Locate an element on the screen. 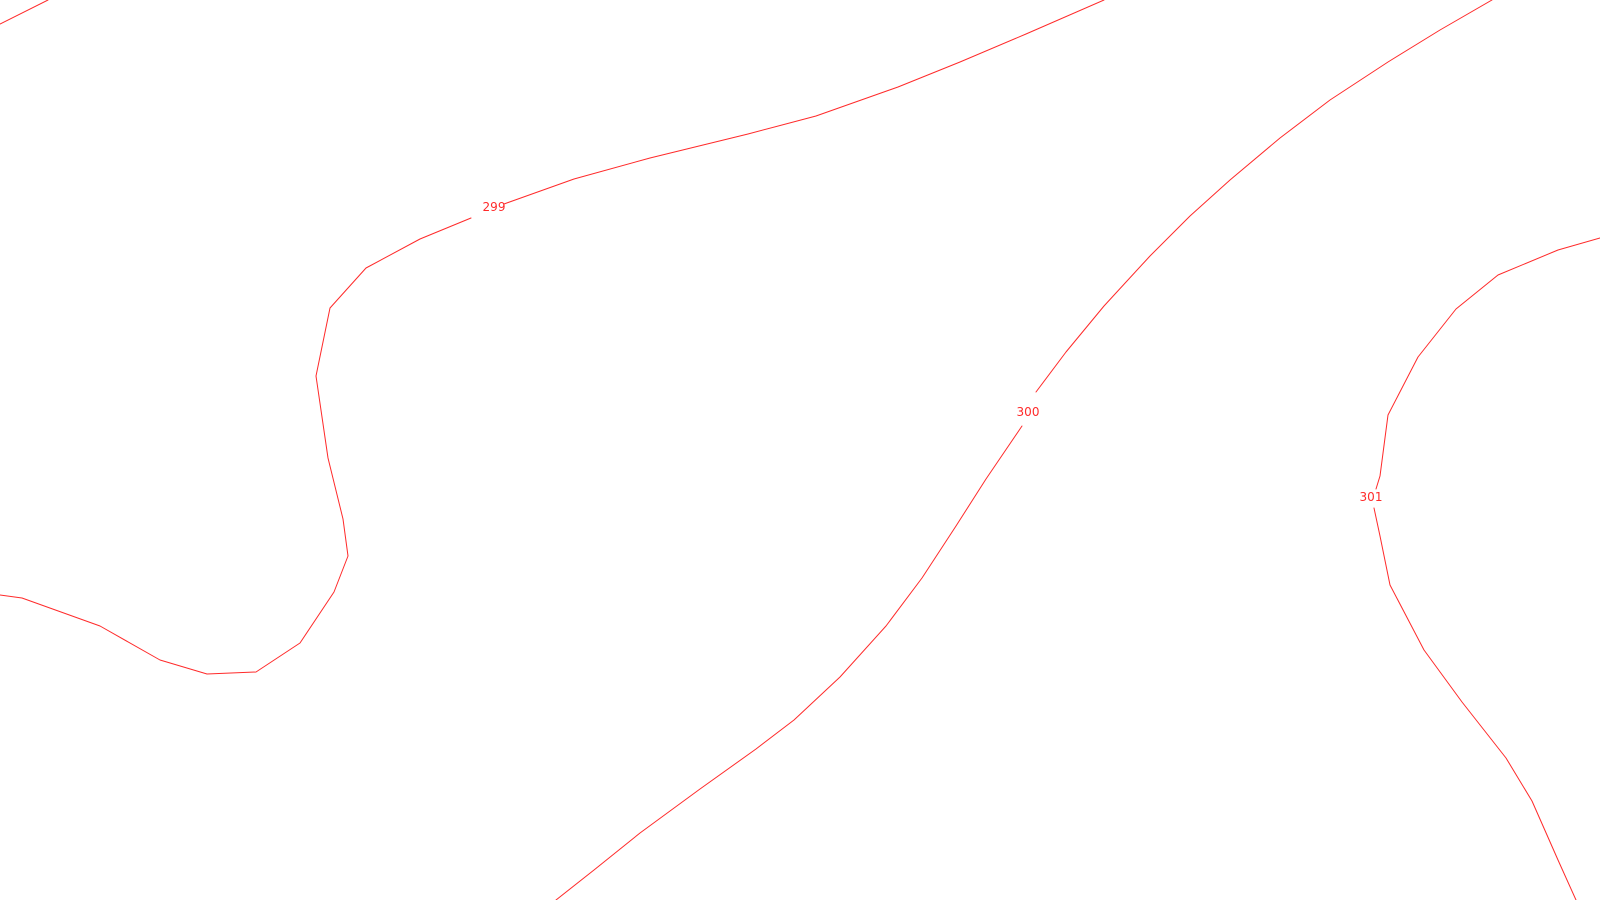 This screenshot has width=1600, height=900. contour-301: 301 is located at coordinates (1480, 568).